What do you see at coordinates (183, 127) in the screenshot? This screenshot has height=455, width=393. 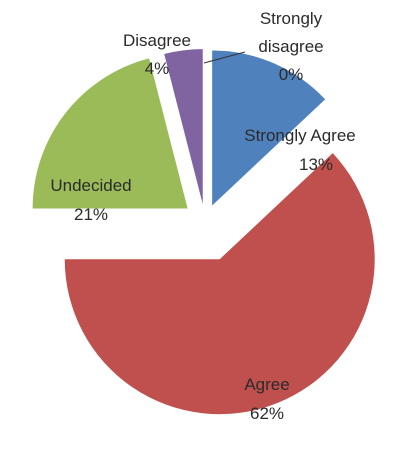 I see `slice-disagree` at bounding box center [183, 127].